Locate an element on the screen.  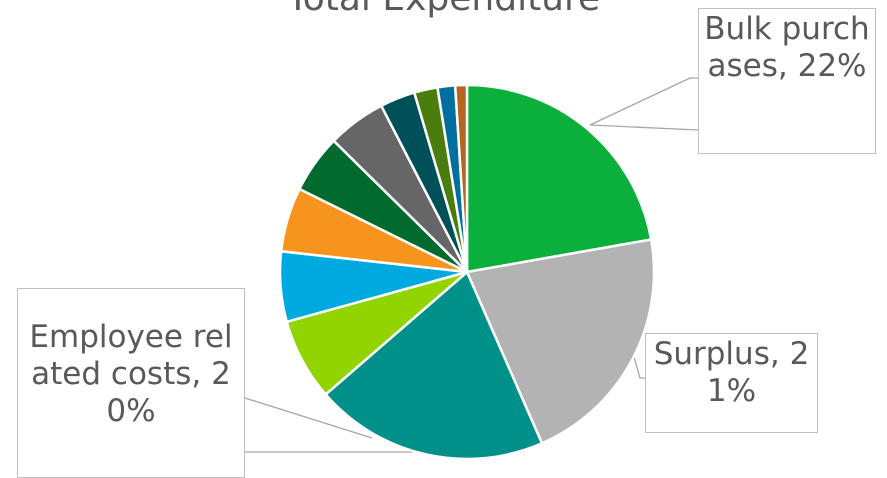
label-value: 21% is located at coordinates (758, 372).